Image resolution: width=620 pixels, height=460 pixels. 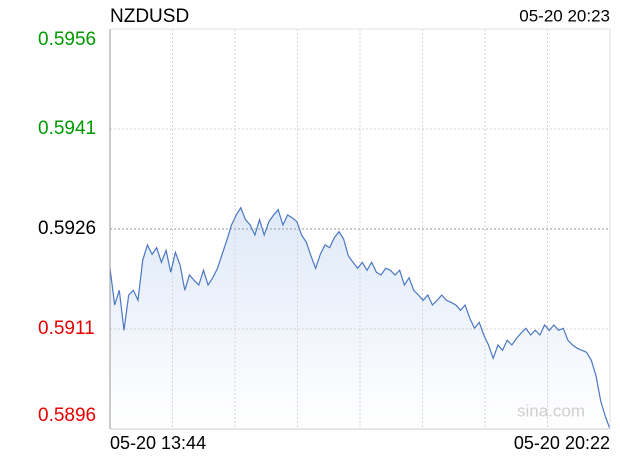 I want to click on y-tick-label: 0.5926, so click(x=67, y=228).